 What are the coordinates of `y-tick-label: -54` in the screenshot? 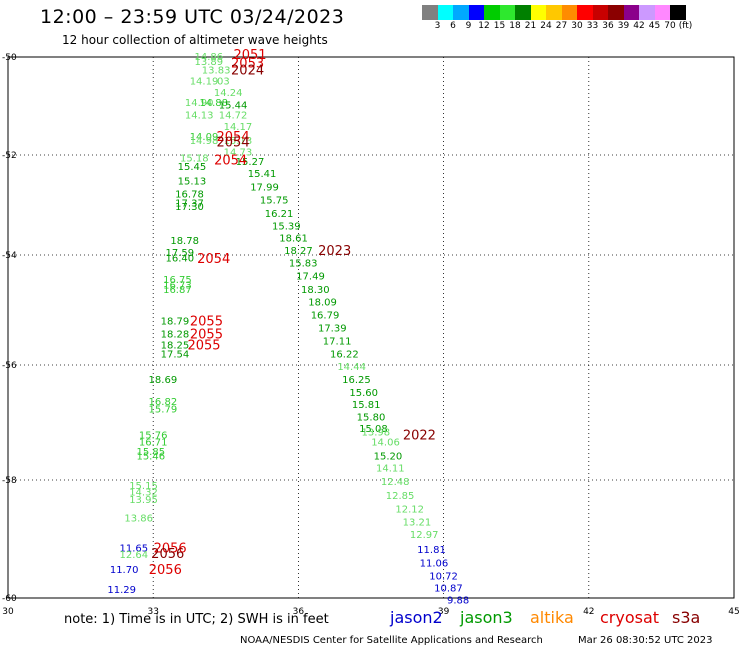 It's located at (9, 256).